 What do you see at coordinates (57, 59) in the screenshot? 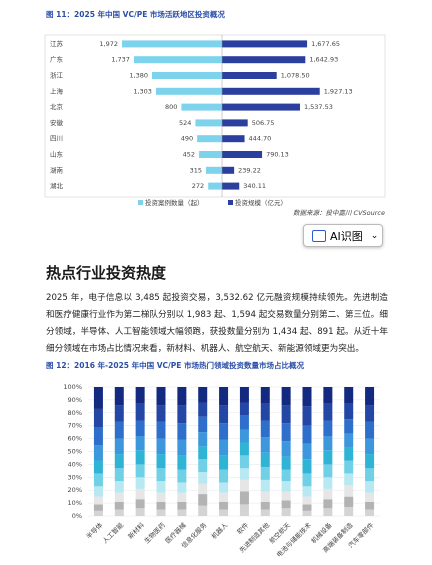
I see `category-label: 广东` at bounding box center [57, 59].